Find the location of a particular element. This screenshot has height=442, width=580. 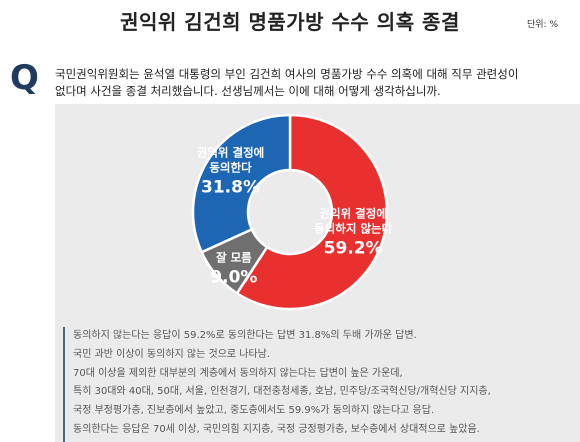

note-line: 국민 과반 이상이 동의하지 않는 것으로 나타남. is located at coordinates (172, 354).